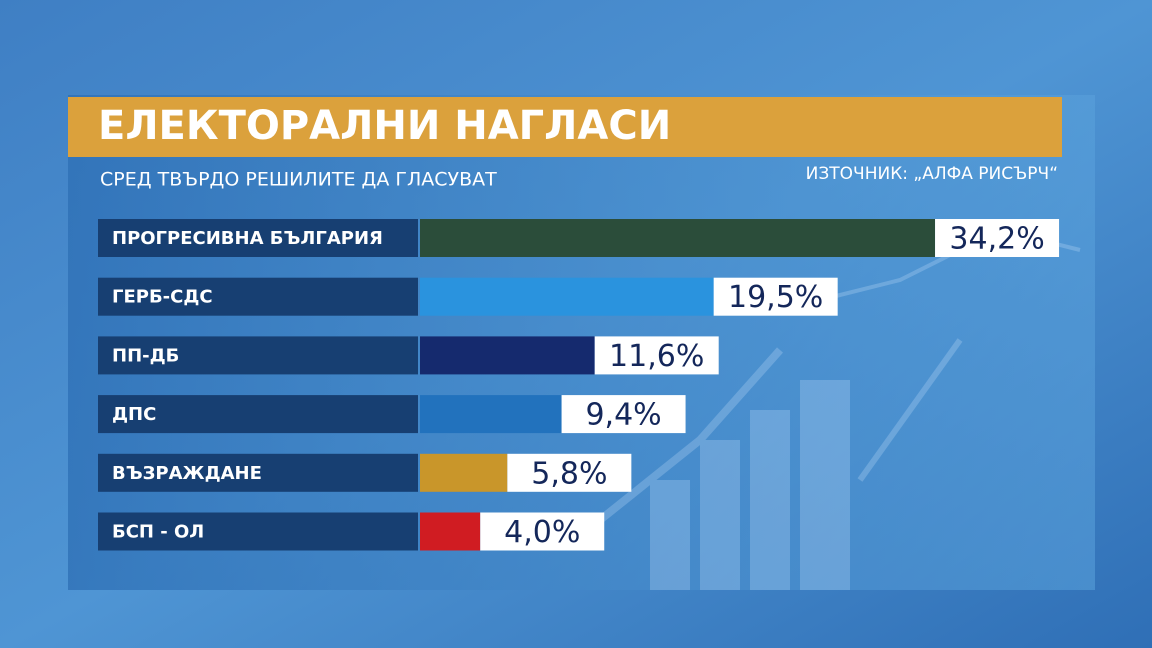 The image size is (1152, 648). Describe the element at coordinates (384, 126) in the screenshot. I see `chart-title: ЕЛЕКТОРАЛНИ НАГЛАСИ` at that location.